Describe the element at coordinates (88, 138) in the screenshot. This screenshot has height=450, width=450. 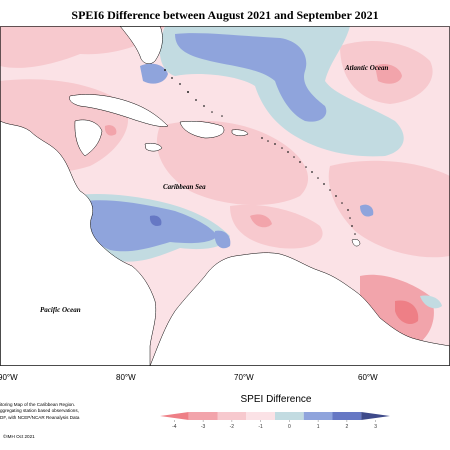
I see `yucatan-land` at that location.